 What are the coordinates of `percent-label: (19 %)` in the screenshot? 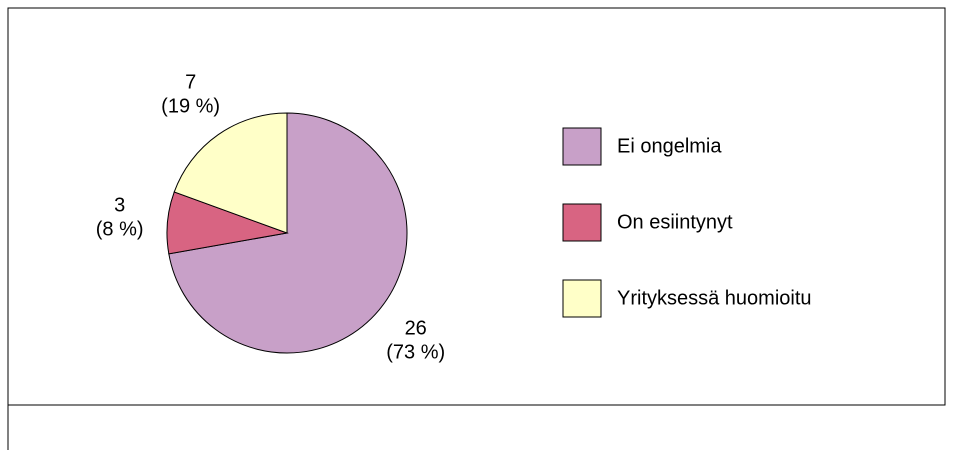 It's located at (190, 107).